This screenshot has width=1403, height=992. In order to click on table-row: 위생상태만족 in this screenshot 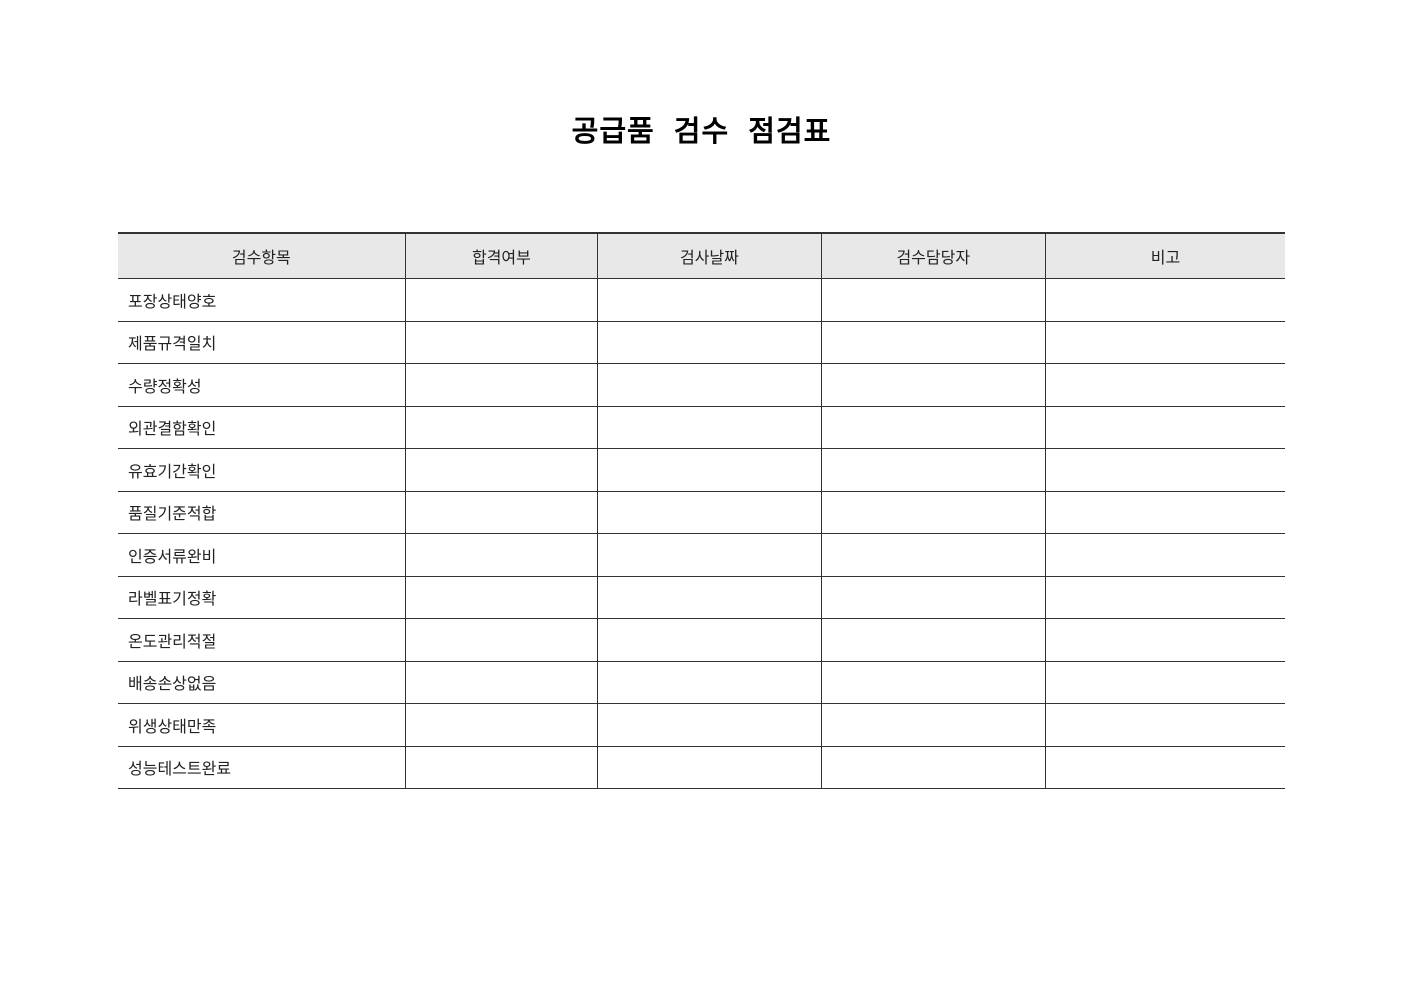, I will do `click(701, 725)`.